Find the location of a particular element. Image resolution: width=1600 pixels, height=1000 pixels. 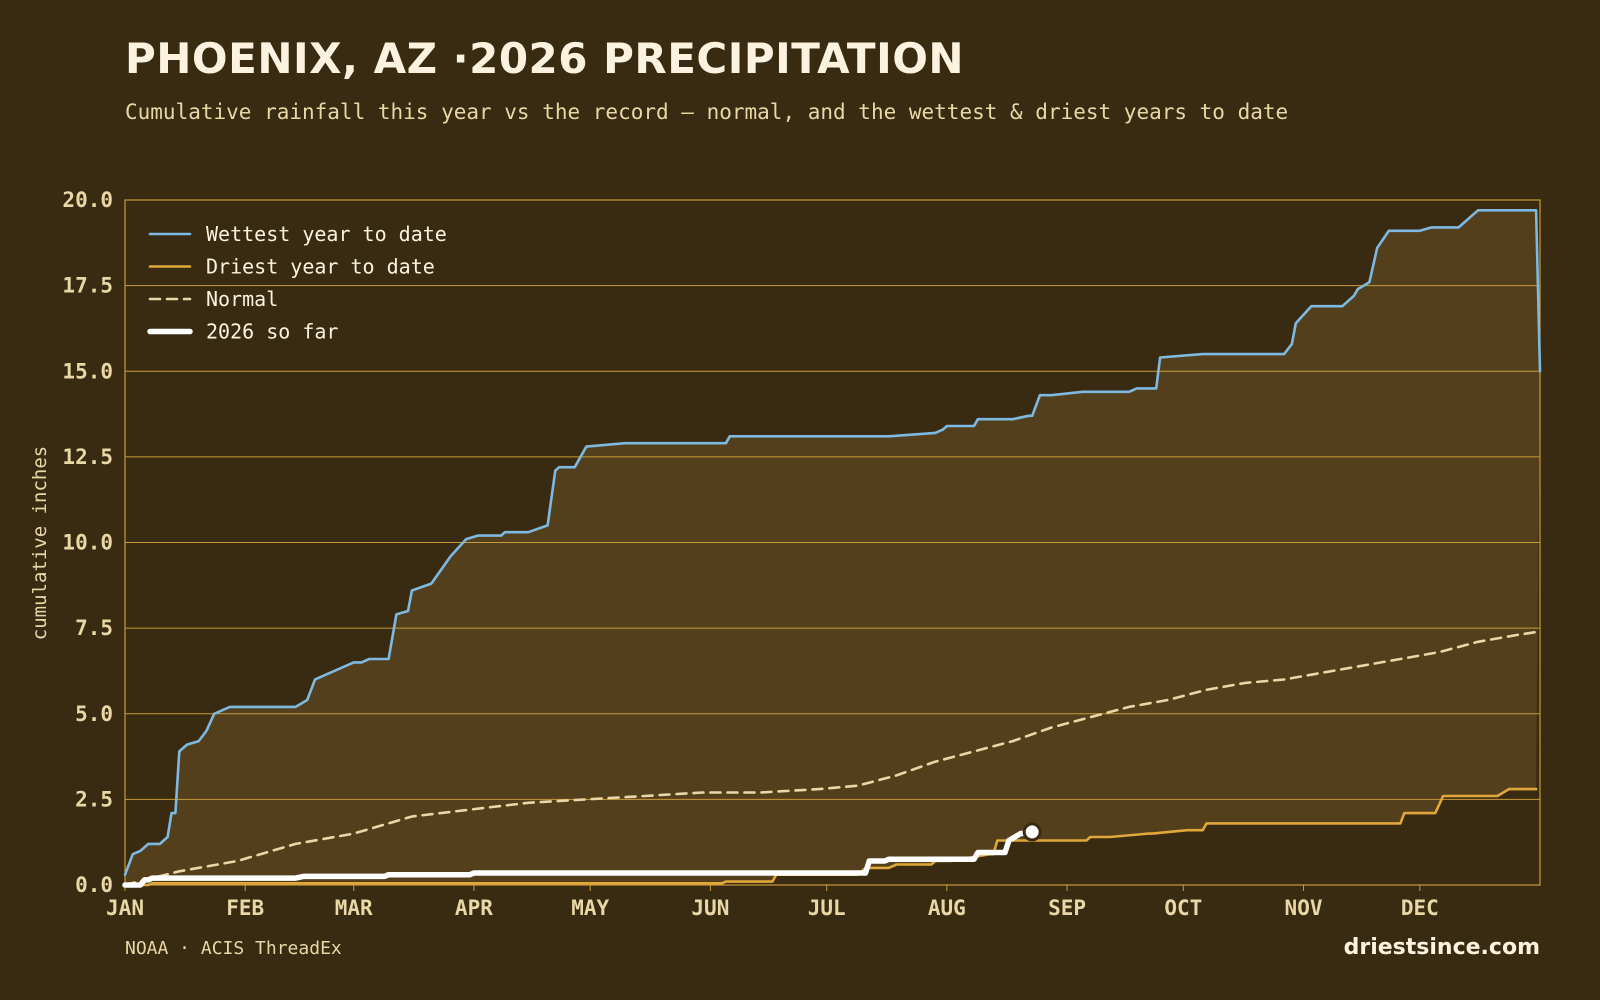

y-tick-label: 5.0 is located at coordinates (94, 714).